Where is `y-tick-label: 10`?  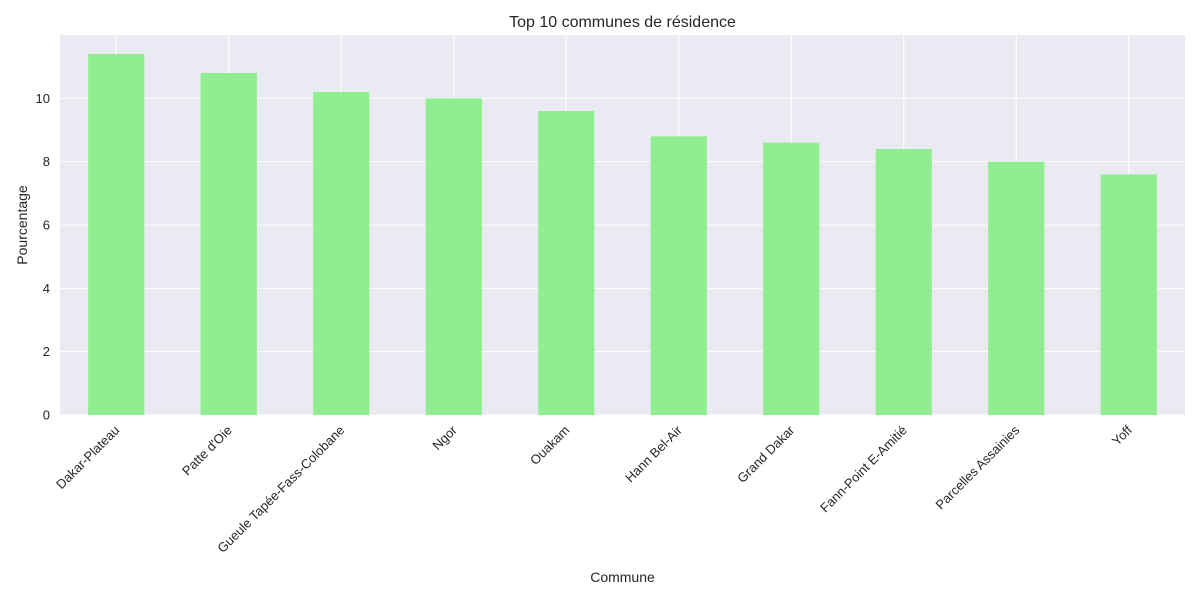 y-tick-label: 10 is located at coordinates (43, 98).